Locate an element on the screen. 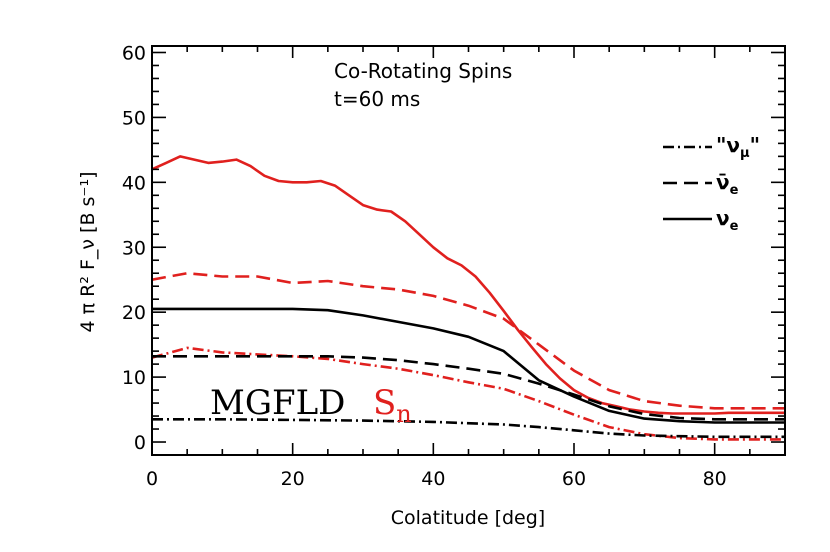 Image resolution: width=830 pixels, height=552 pixels. x-tick-label: 0 is located at coordinates (152, 479).